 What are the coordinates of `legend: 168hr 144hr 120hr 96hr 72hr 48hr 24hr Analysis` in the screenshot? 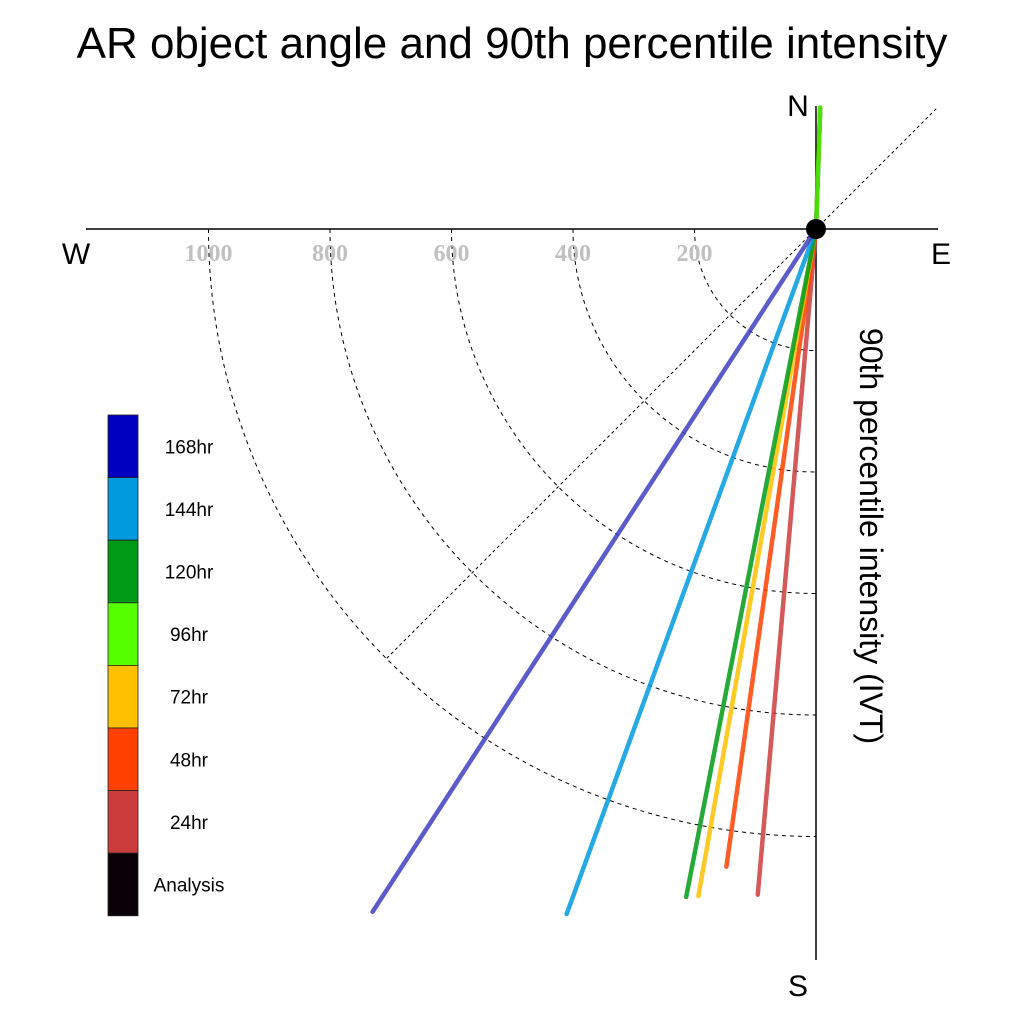 It's located at (166, 665).